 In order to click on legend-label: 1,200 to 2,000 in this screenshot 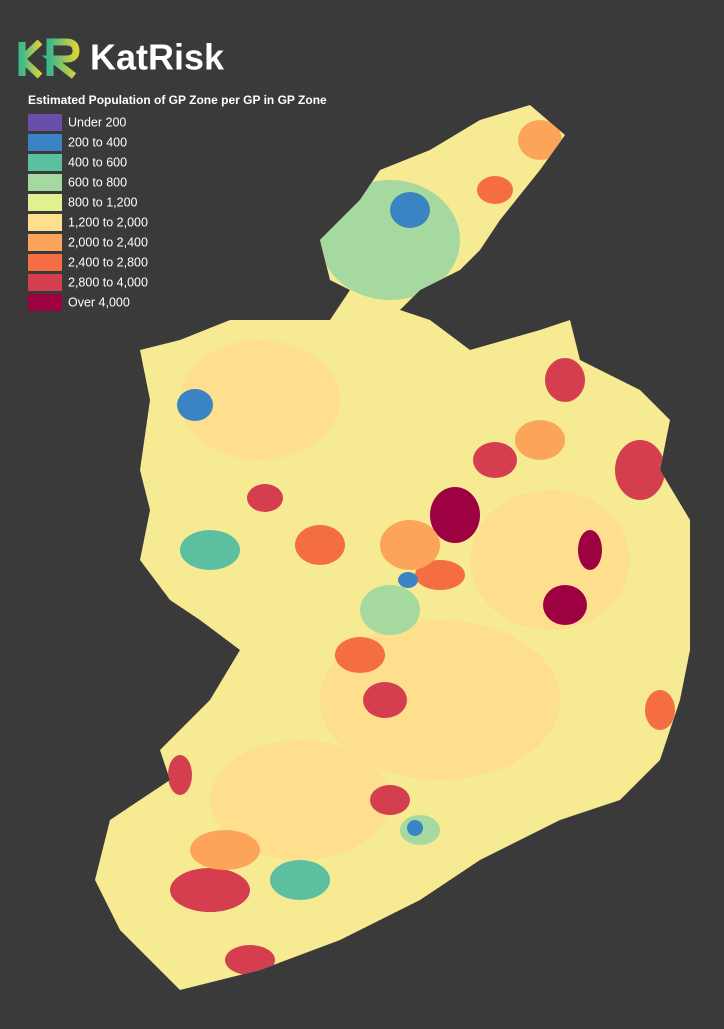, I will do `click(108, 222)`.